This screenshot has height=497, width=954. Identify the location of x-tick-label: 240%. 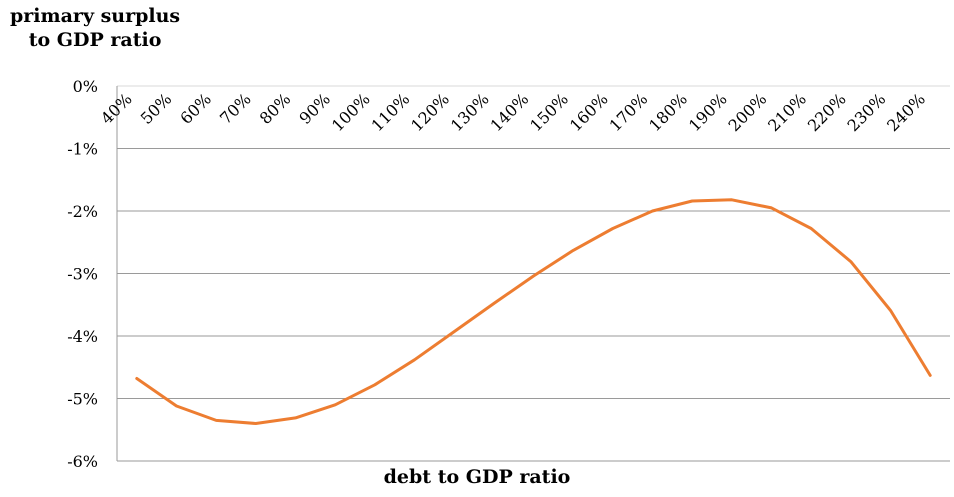
(906, 112).